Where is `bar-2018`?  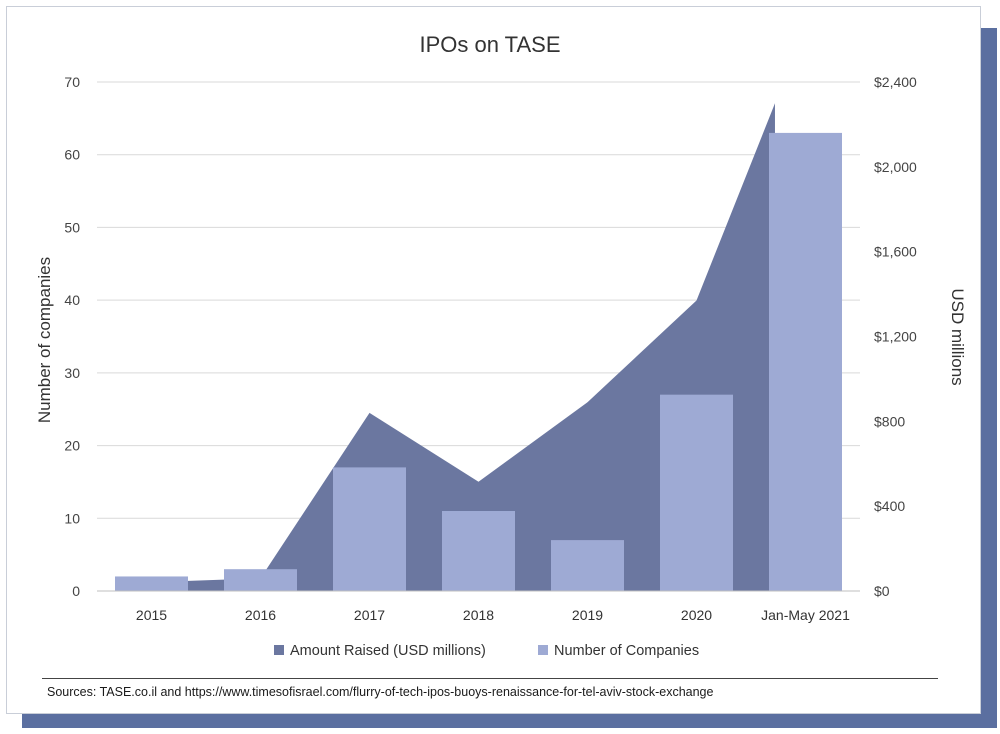
bar-2018 is located at coordinates (478, 551).